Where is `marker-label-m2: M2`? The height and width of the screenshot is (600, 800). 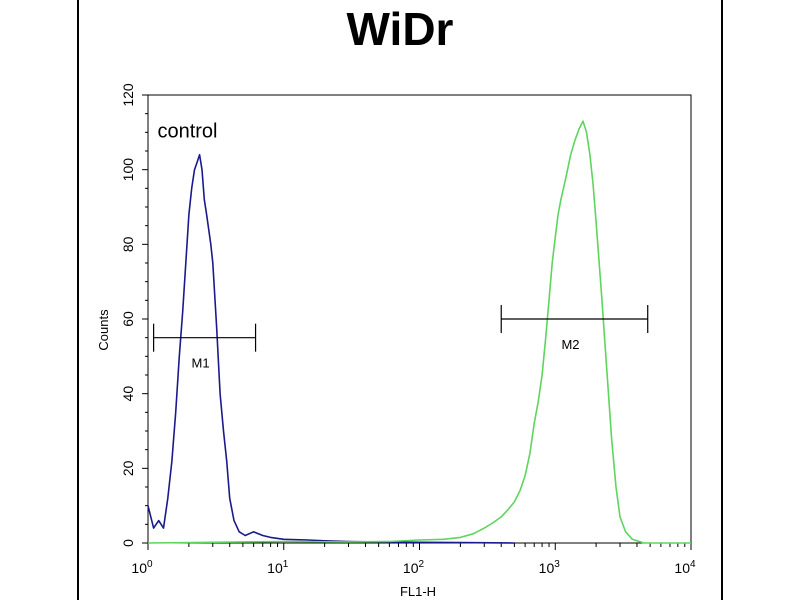
marker-label-m2: M2 is located at coordinates (570, 344).